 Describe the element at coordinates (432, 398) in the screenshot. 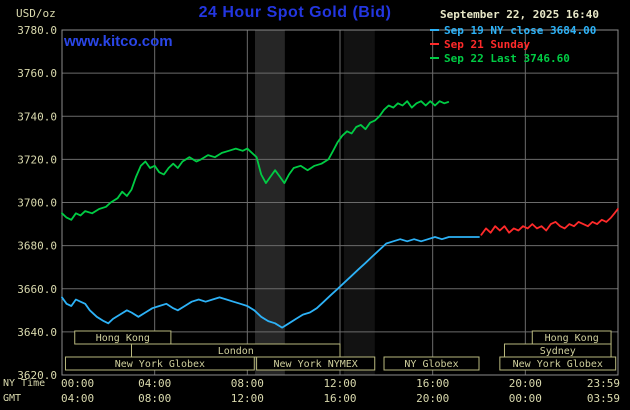

I see `x-tick-gmt: 20:00` at that location.